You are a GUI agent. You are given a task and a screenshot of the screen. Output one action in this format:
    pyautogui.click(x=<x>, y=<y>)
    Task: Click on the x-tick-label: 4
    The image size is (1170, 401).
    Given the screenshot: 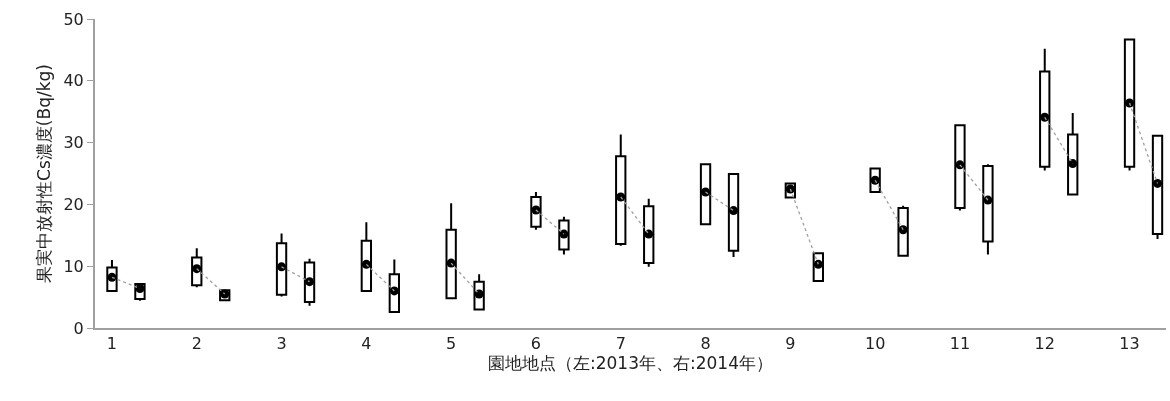 What is the action you would take?
    pyautogui.click(x=366, y=344)
    